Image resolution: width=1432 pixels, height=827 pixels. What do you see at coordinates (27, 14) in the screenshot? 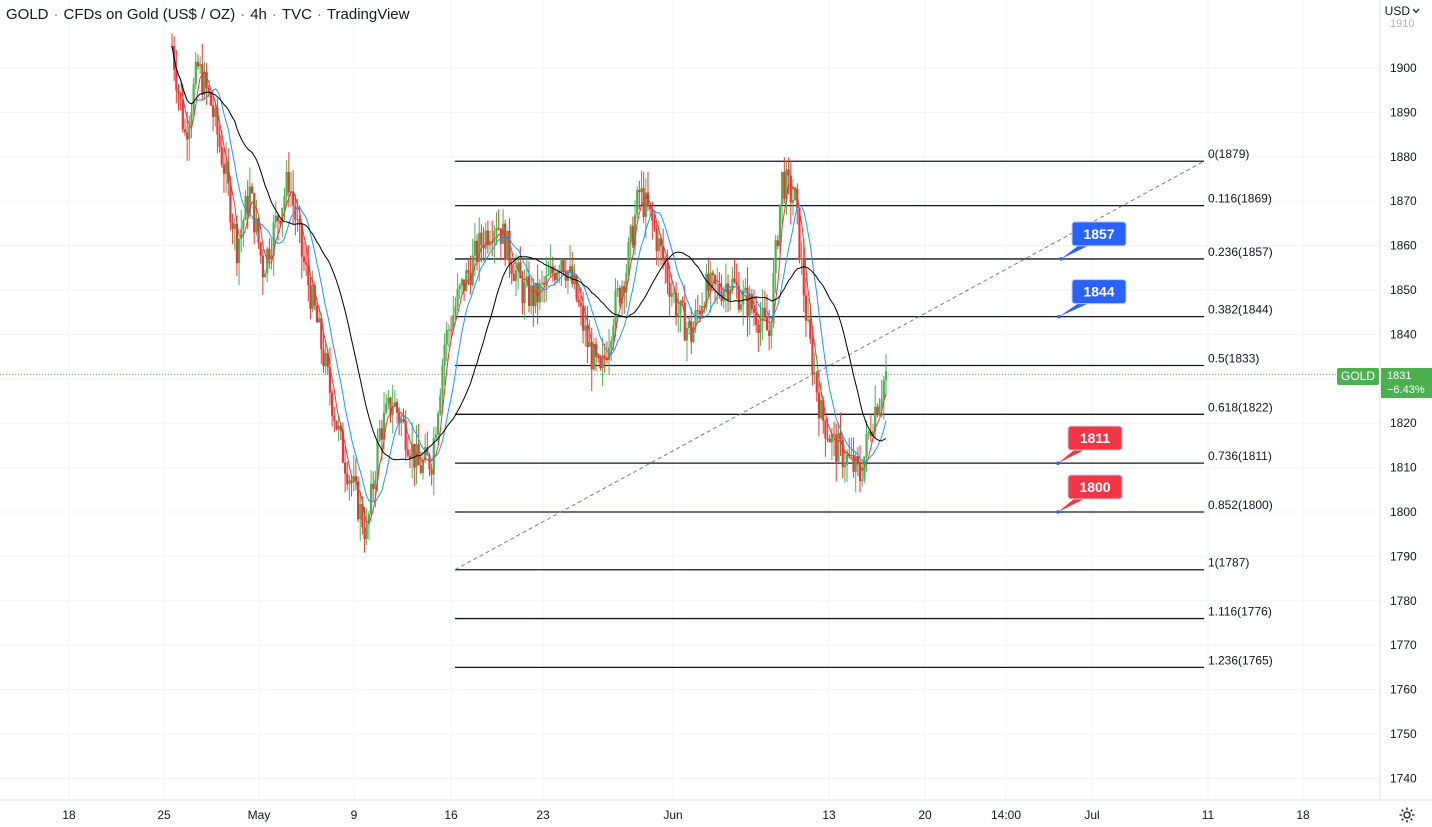
I see `symbol-name: GOLD` at bounding box center [27, 14].